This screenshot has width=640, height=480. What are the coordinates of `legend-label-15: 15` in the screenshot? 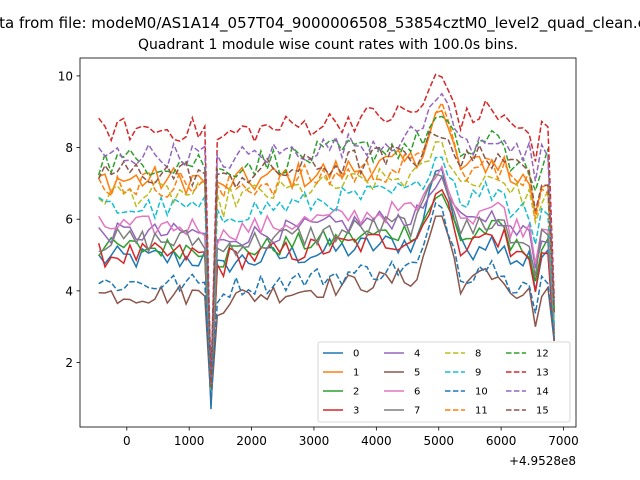 It's located at (542, 411).